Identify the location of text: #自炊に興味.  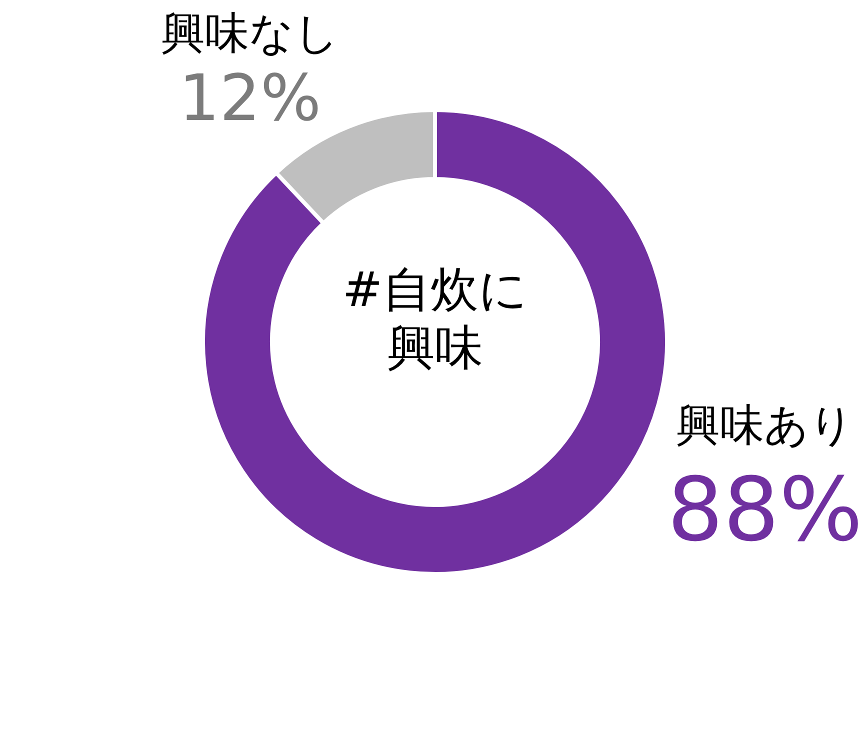
(435, 319).